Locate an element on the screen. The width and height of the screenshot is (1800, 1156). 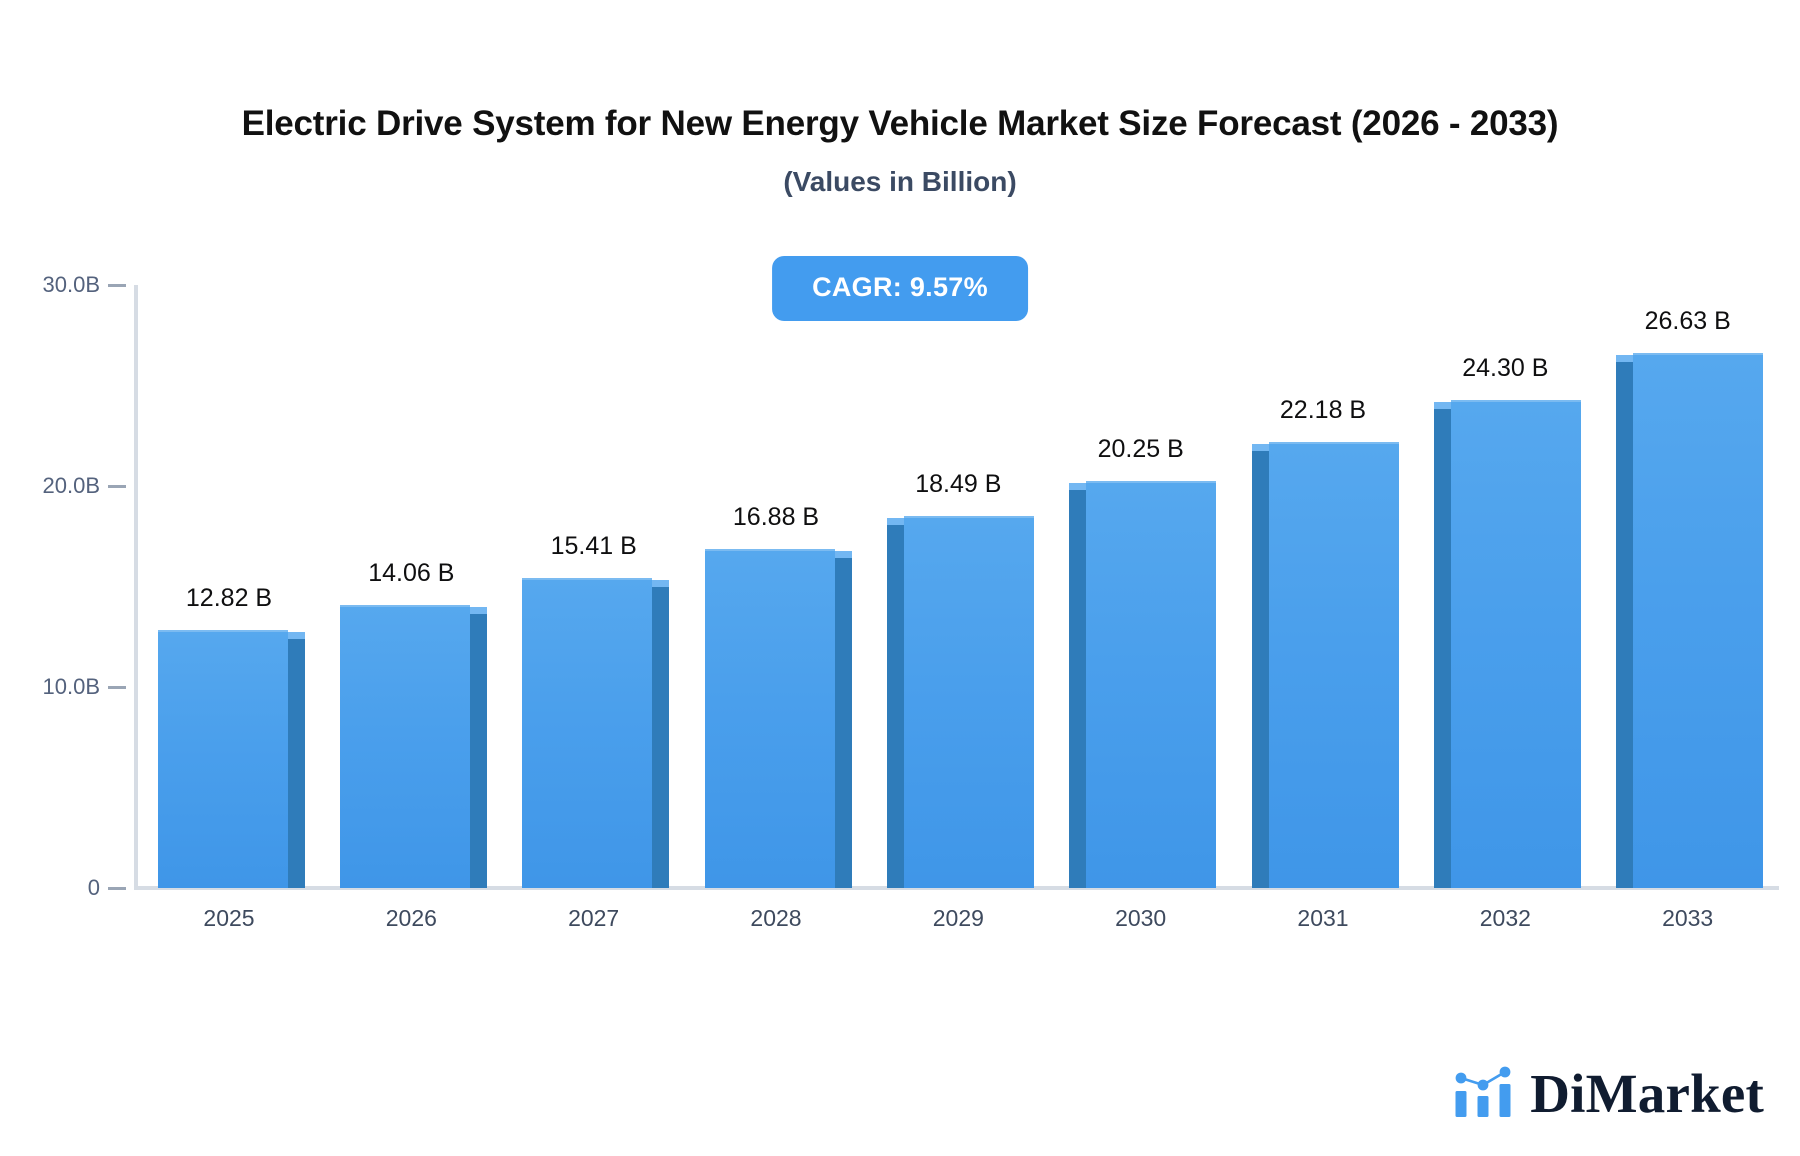
y-axis-tick: 0 is located at coordinates (67, 894).